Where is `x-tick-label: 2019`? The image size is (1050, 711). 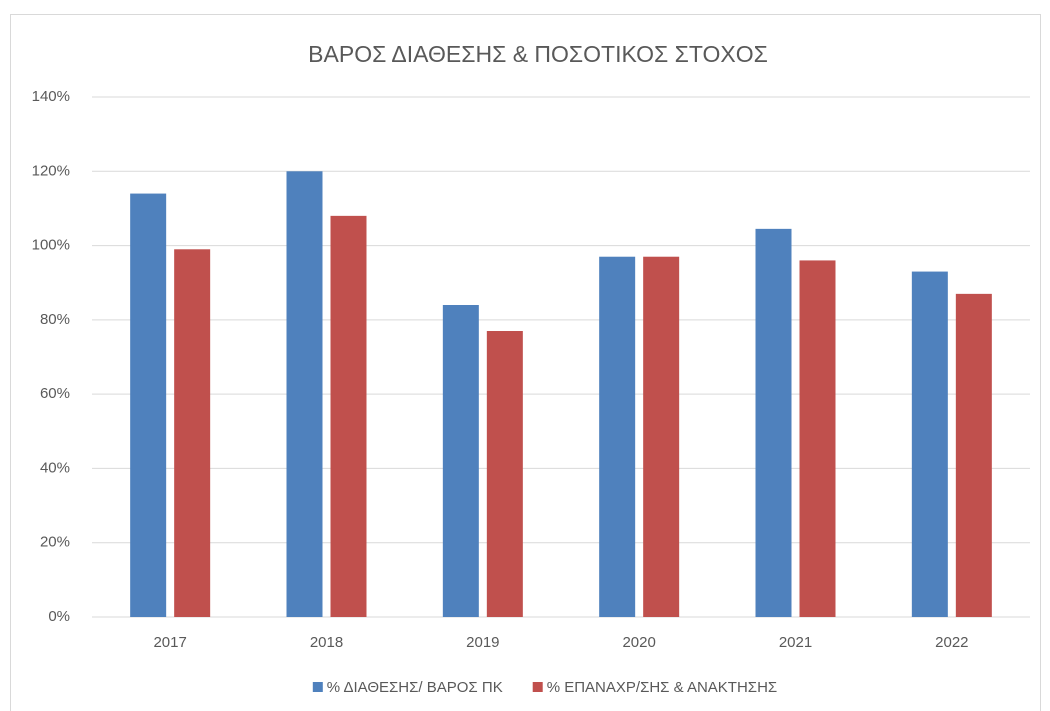 x-tick-label: 2019 is located at coordinates (482, 642).